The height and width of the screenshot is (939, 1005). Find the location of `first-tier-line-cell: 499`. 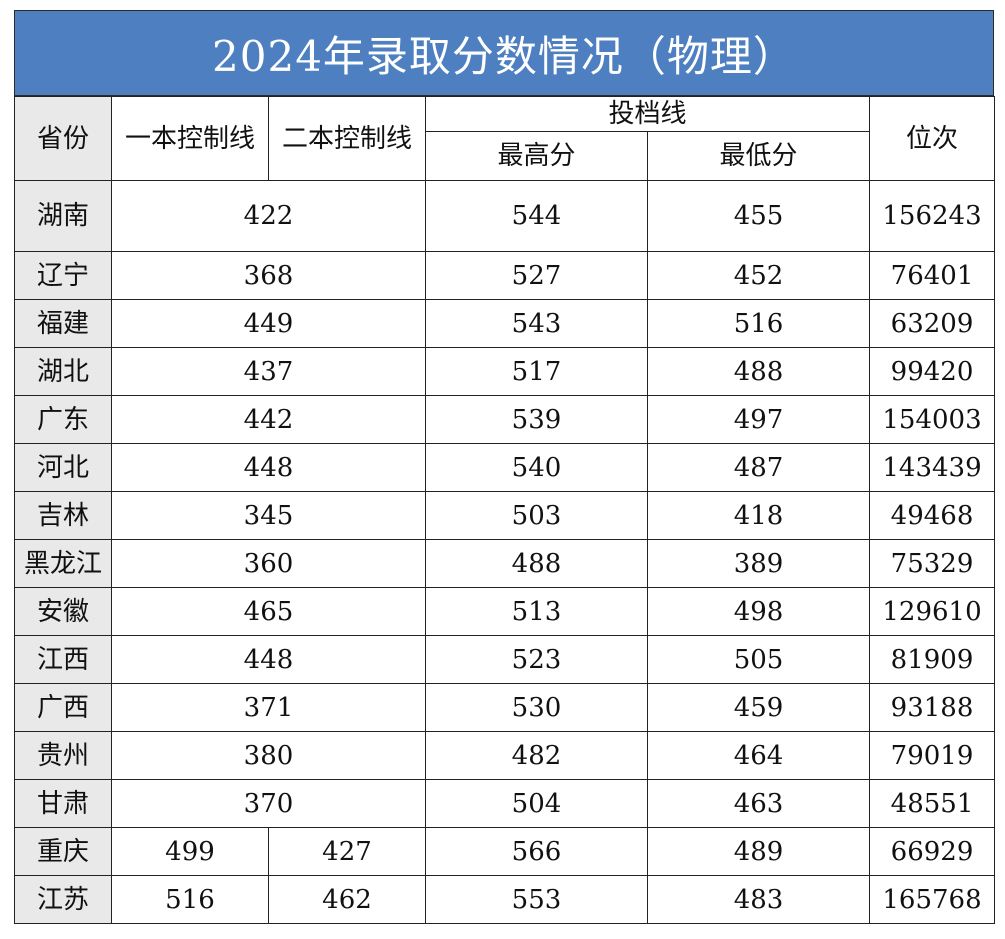

first-tier-line-cell: 499 is located at coordinates (190, 851).